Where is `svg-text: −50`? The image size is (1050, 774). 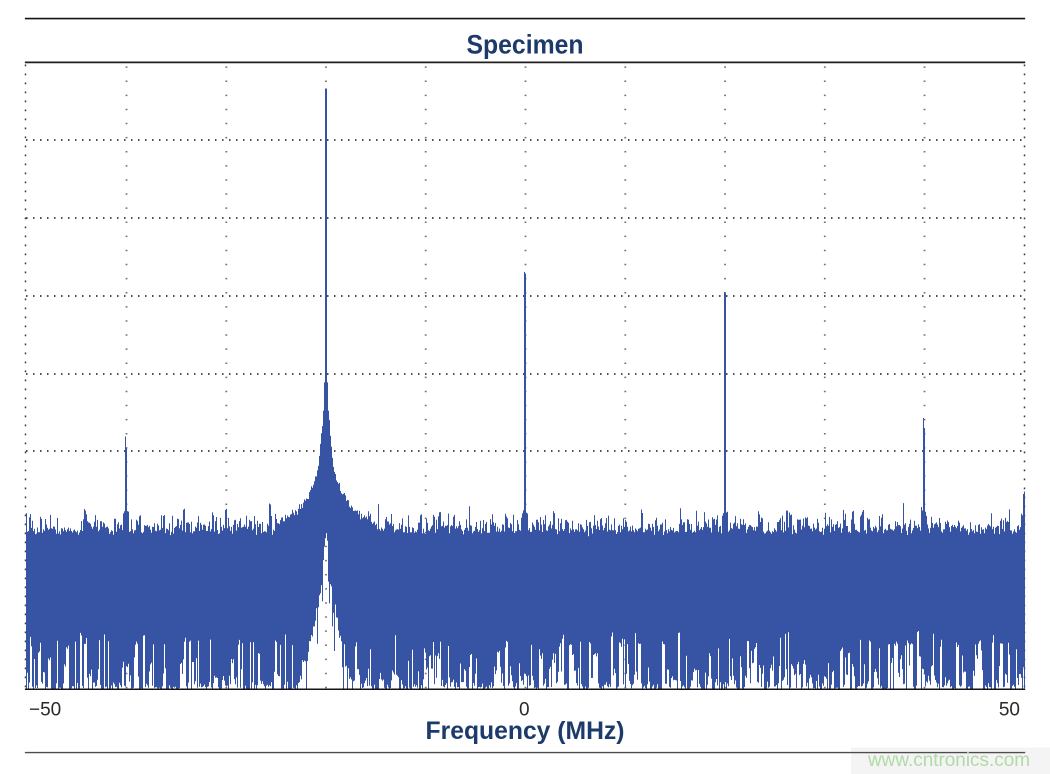
svg-text: −50 is located at coordinates (45, 710).